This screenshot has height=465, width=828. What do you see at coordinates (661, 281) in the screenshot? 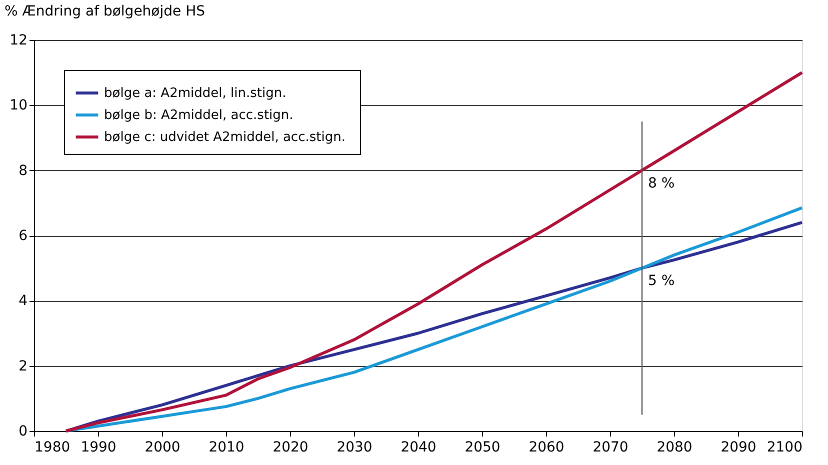
I see `annotation: 5 %` at bounding box center [661, 281].